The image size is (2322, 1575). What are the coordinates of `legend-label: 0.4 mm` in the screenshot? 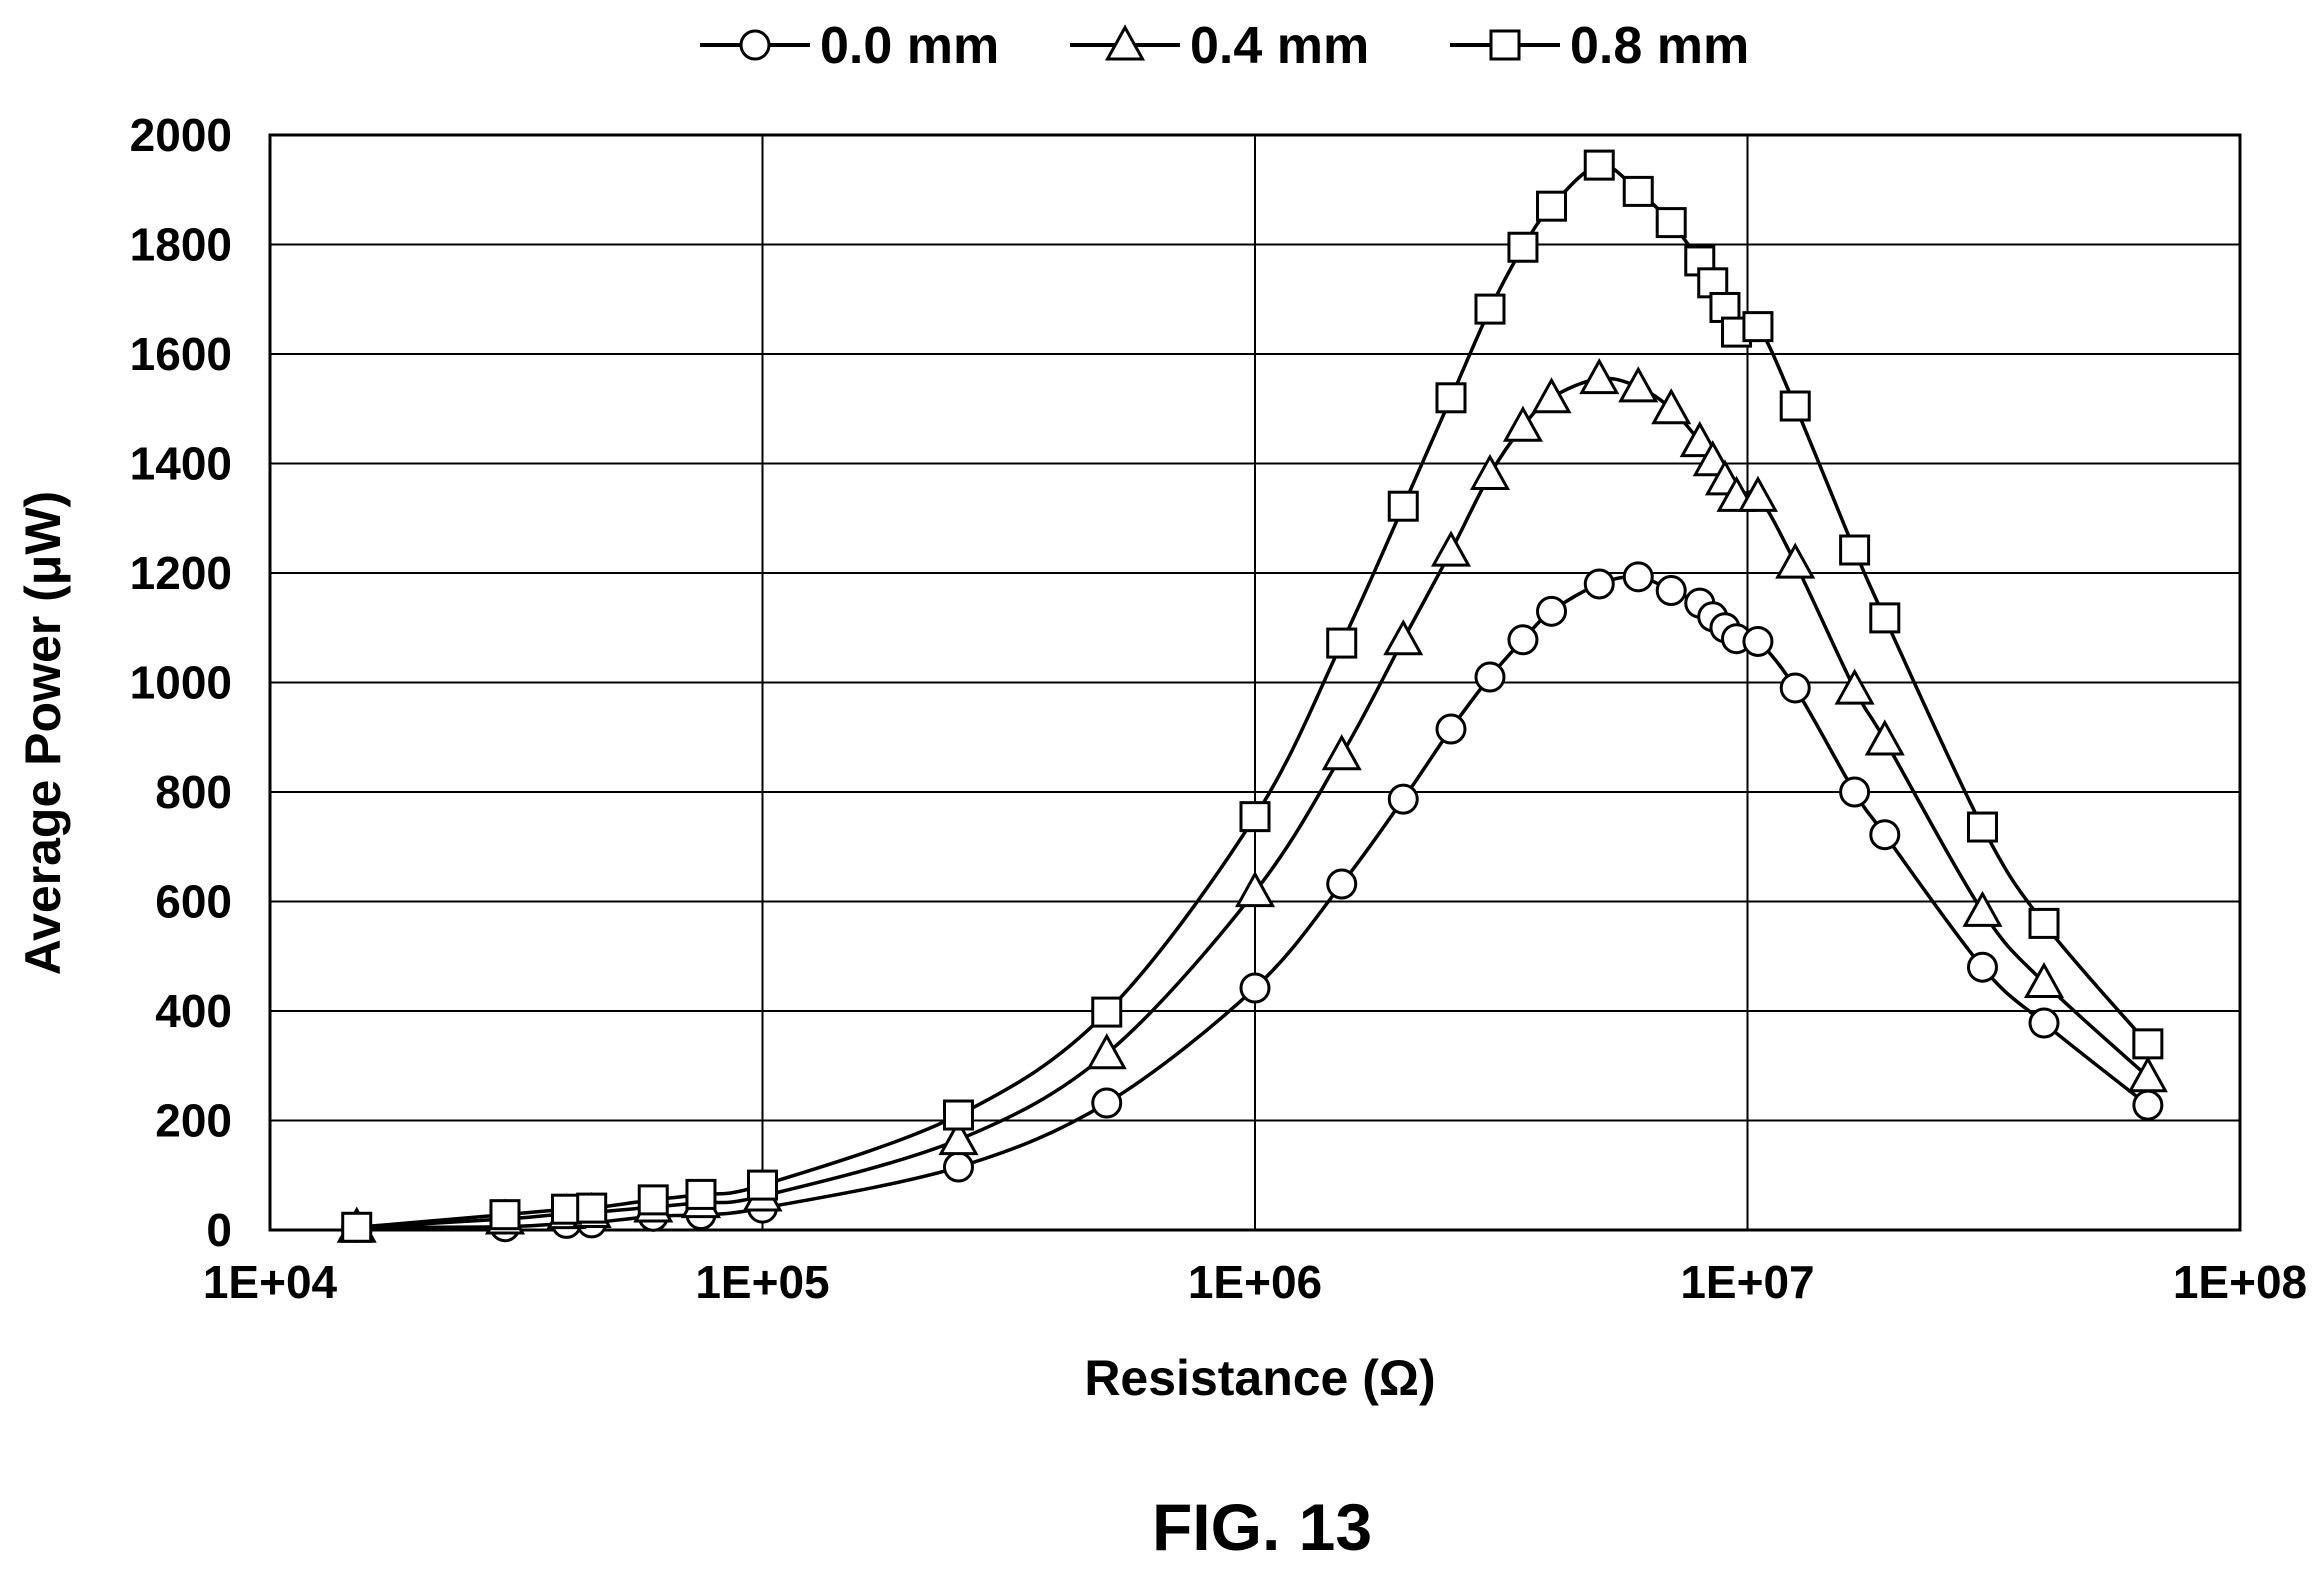 It's located at (1279, 46).